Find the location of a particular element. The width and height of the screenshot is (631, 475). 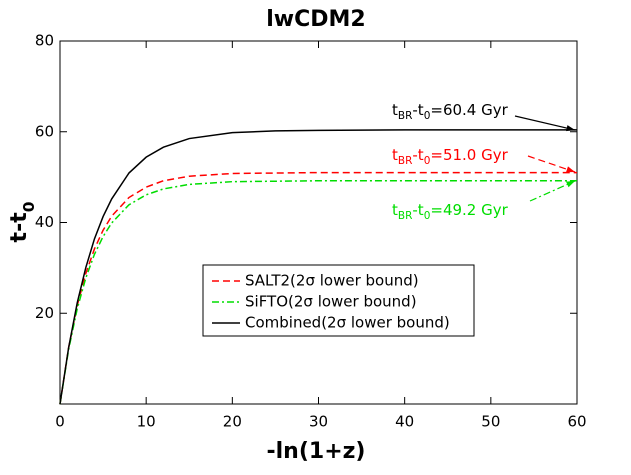

x-tick-label: 0 is located at coordinates (60, 422).